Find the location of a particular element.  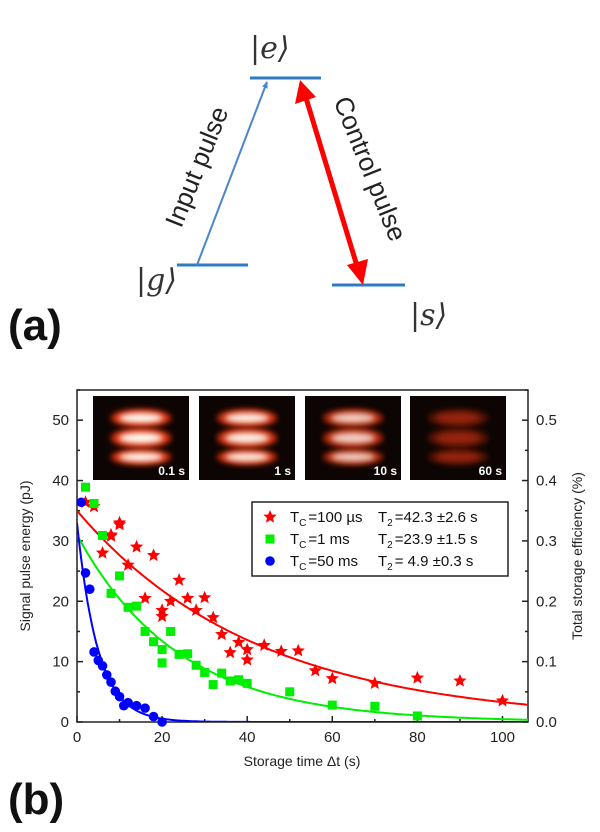

x-tick-label: 100 is located at coordinates (502, 737).